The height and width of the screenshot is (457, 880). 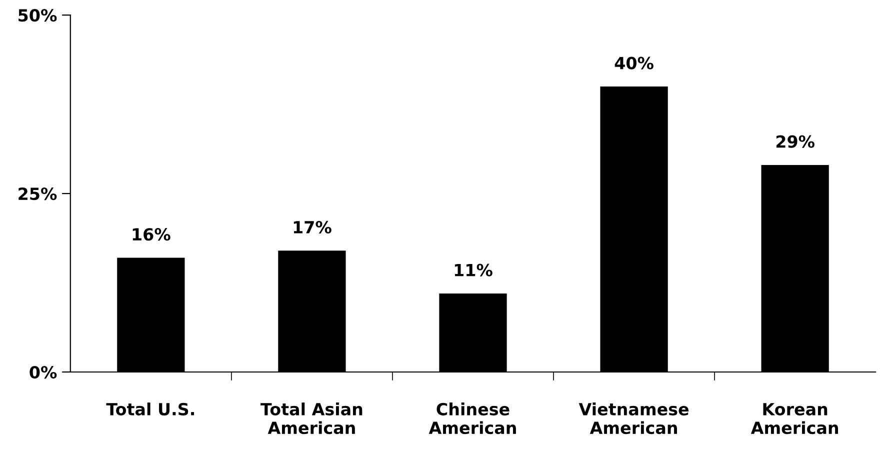 What do you see at coordinates (37, 15) in the screenshot?
I see `y-tick-label: 50%` at bounding box center [37, 15].